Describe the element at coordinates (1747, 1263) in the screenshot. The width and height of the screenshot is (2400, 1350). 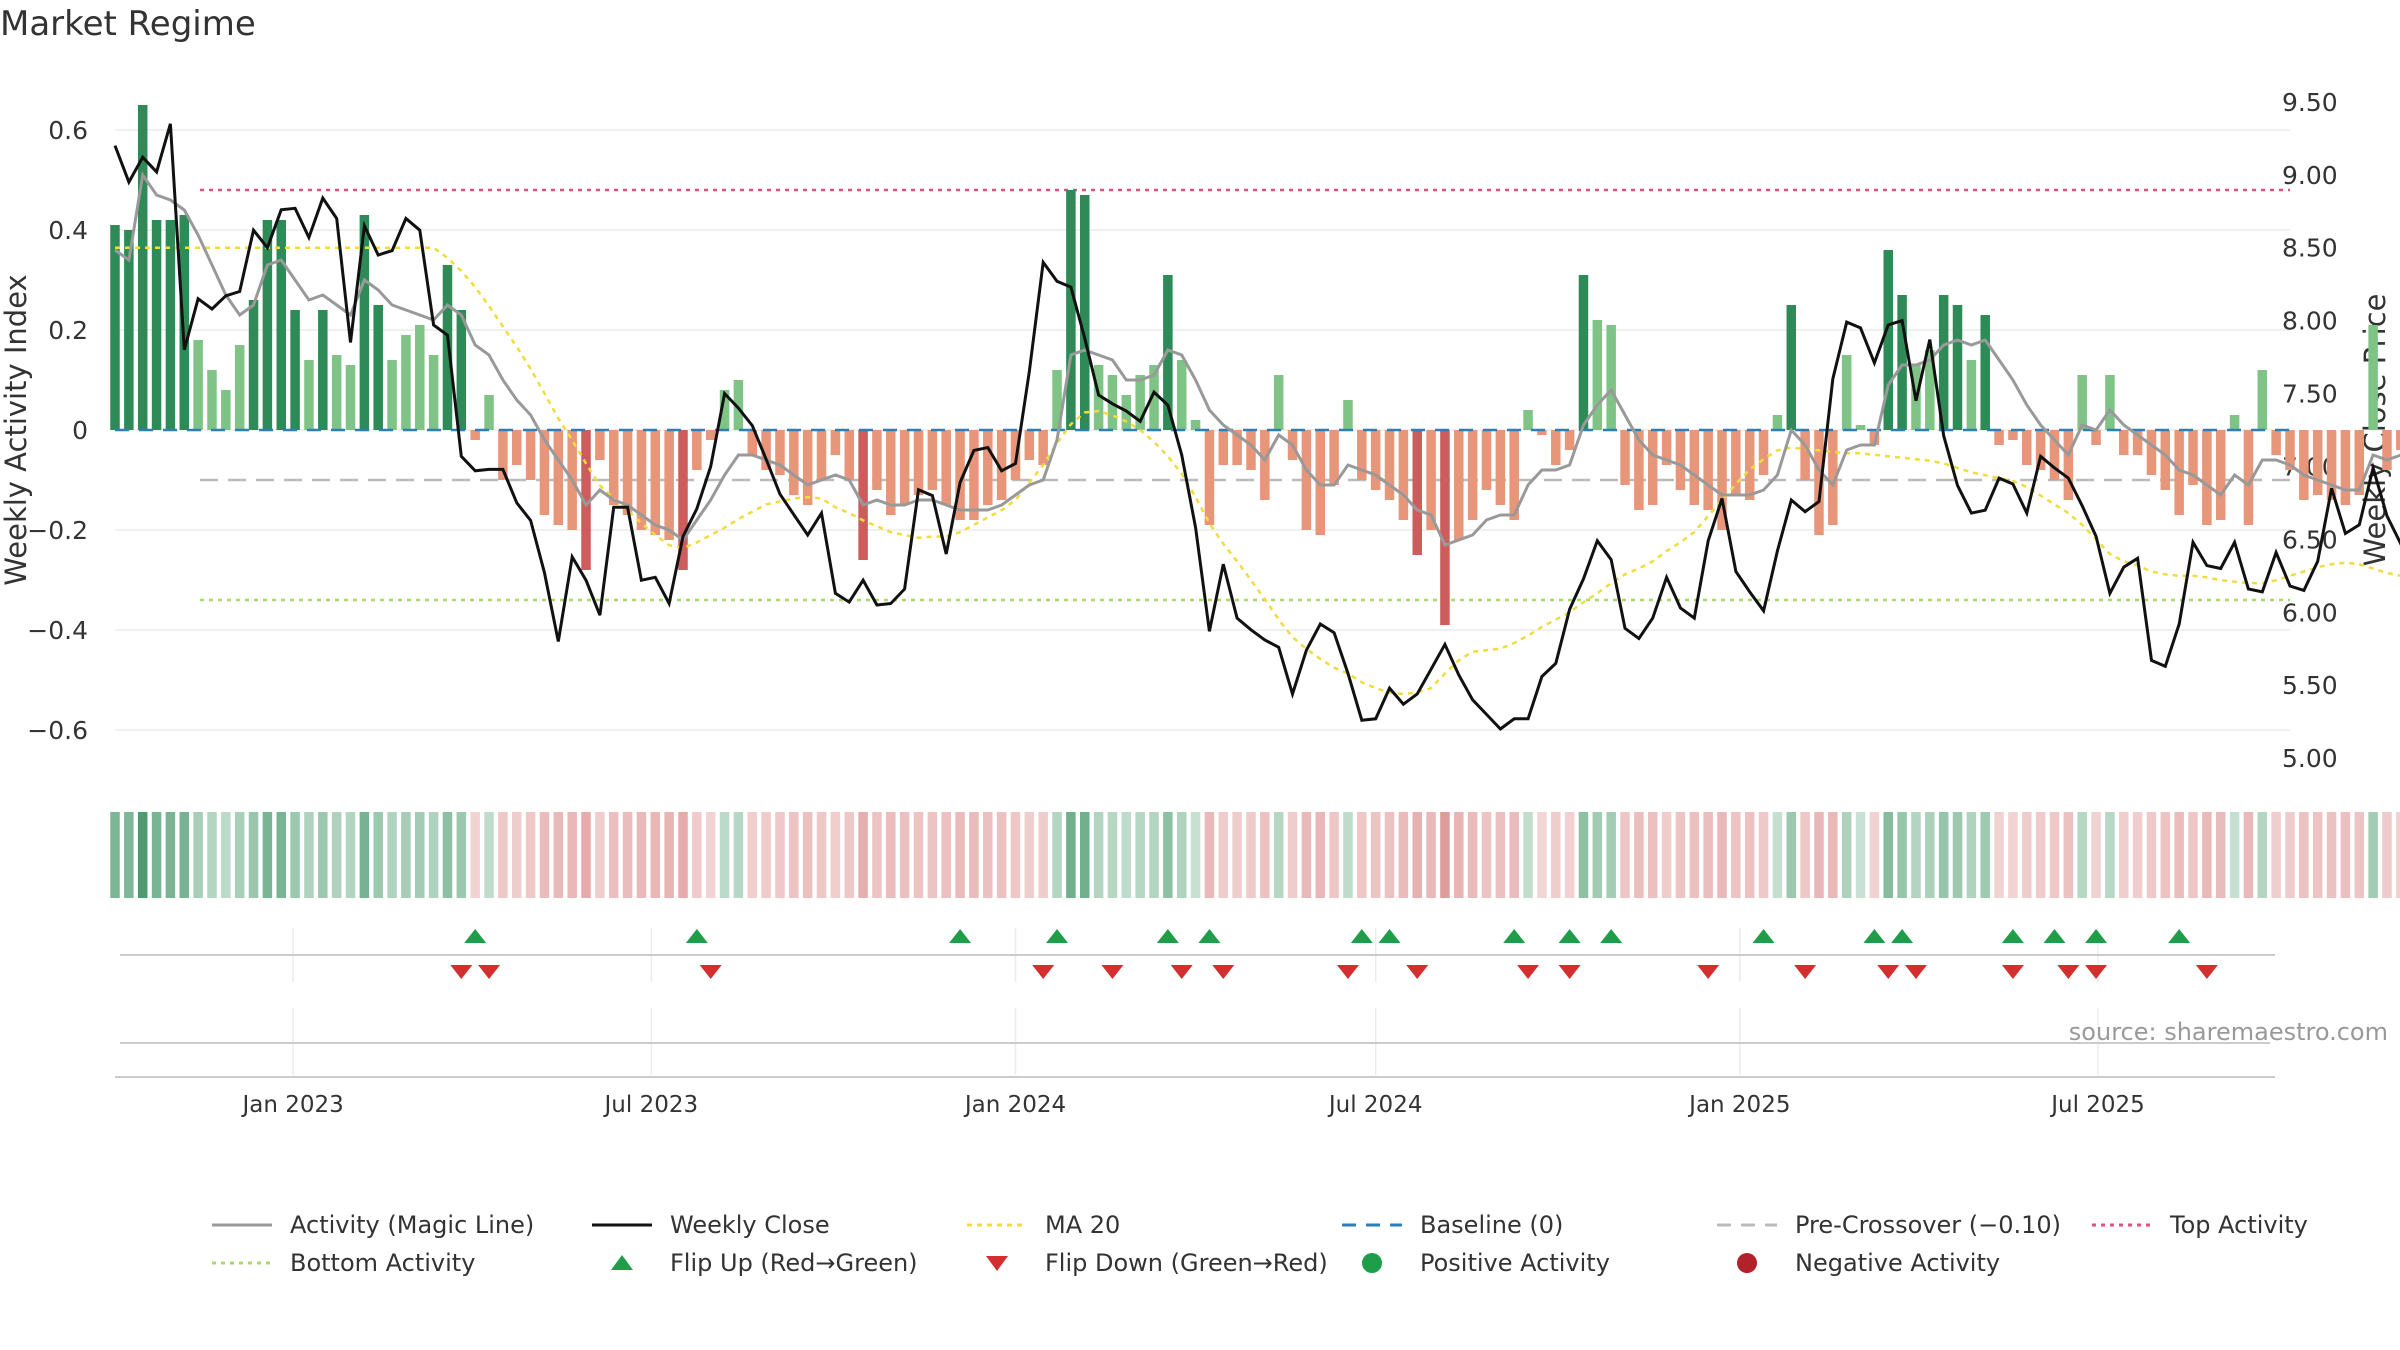
I see `red-dot-icon` at that location.